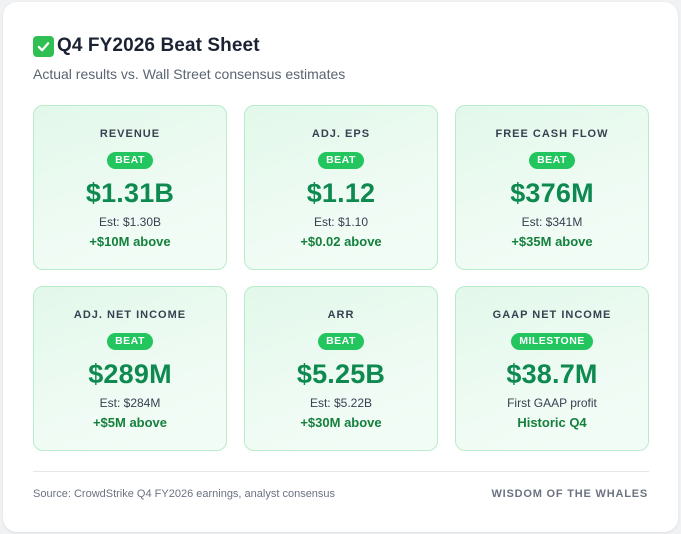 The height and width of the screenshot is (534, 681). What do you see at coordinates (130, 134) in the screenshot?
I see `metric-label: REVENUE` at bounding box center [130, 134].